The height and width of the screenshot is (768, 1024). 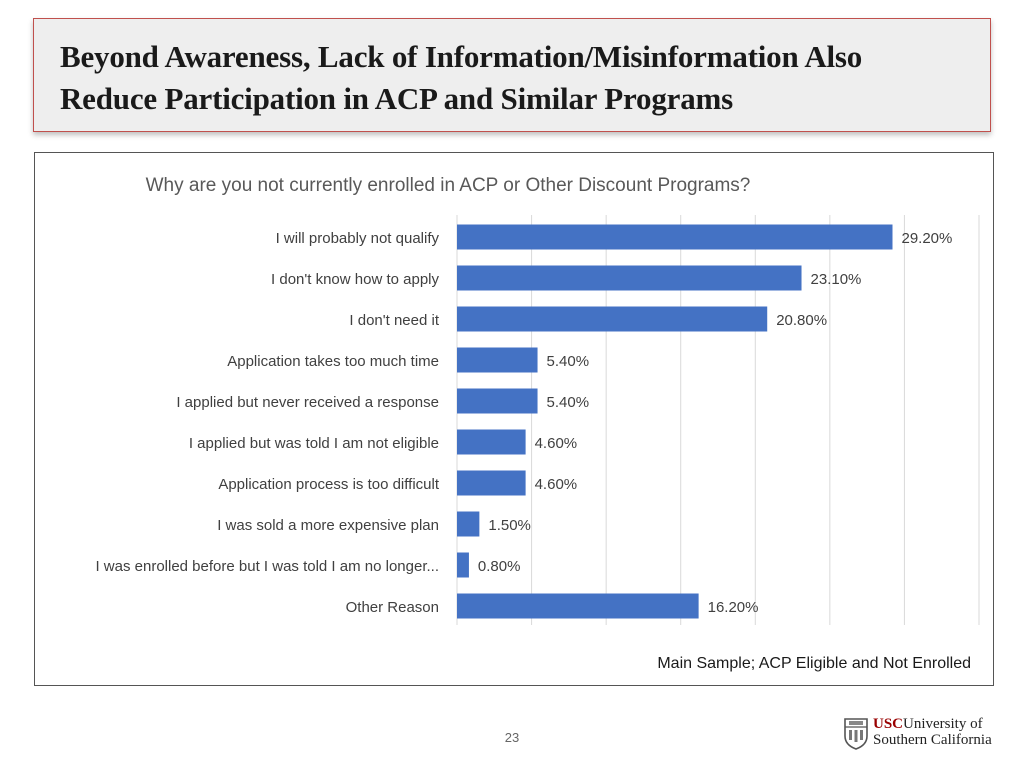 What do you see at coordinates (943, 724) in the screenshot?
I see `usc-line1-rest: University of` at bounding box center [943, 724].